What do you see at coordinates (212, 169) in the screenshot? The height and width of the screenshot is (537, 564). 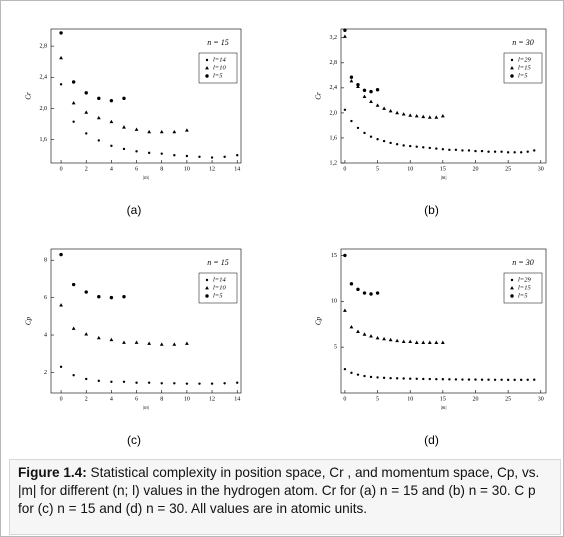 I see `x-tick-label: 12` at bounding box center [212, 169].